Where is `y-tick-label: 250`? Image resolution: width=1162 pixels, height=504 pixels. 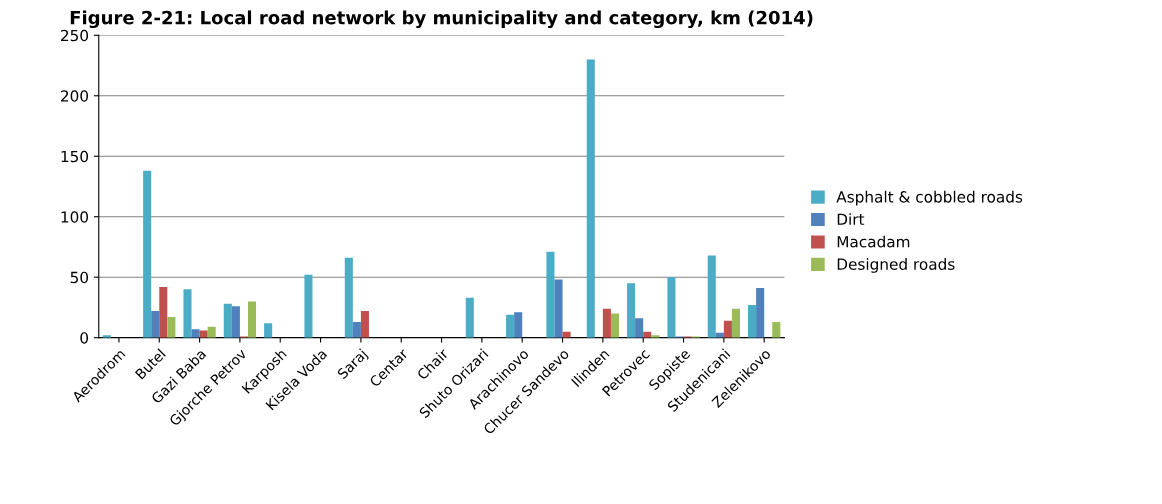
y-tick-label: 250 is located at coordinates (75, 35).